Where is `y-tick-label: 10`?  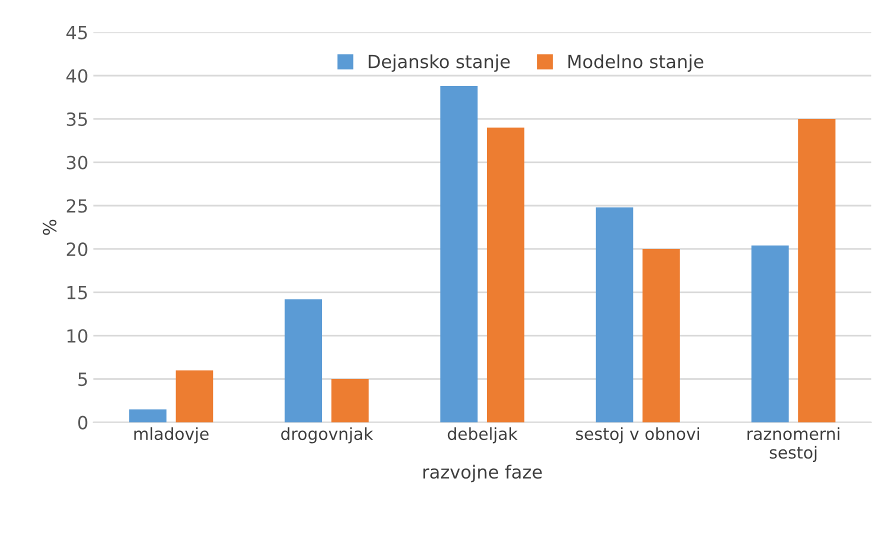
y-tick-label: 10 is located at coordinates (77, 336).